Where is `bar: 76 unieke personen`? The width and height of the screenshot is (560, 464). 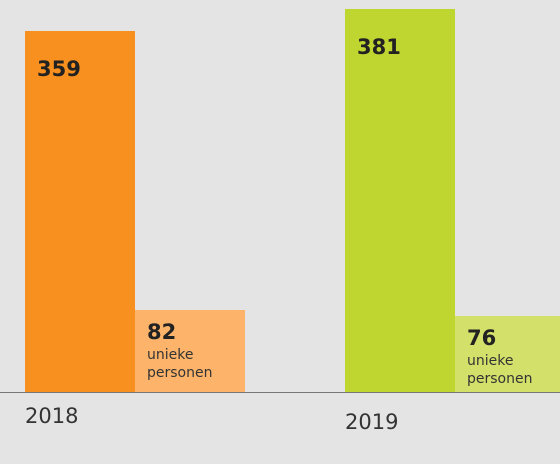 bar: 76 unieke personen is located at coordinates (507, 353).